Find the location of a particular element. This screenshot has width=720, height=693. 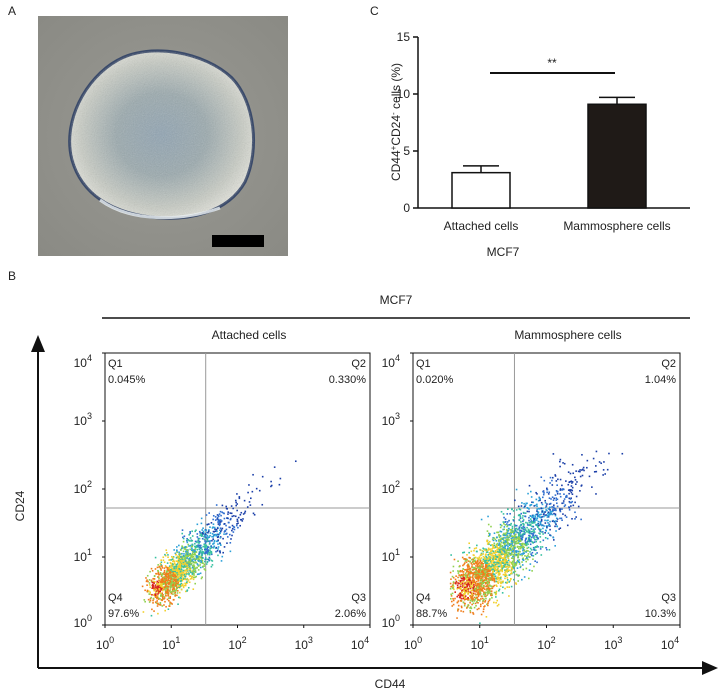

bar-chart-ticks: 0 5 10 15 is located at coordinates (407, 122).